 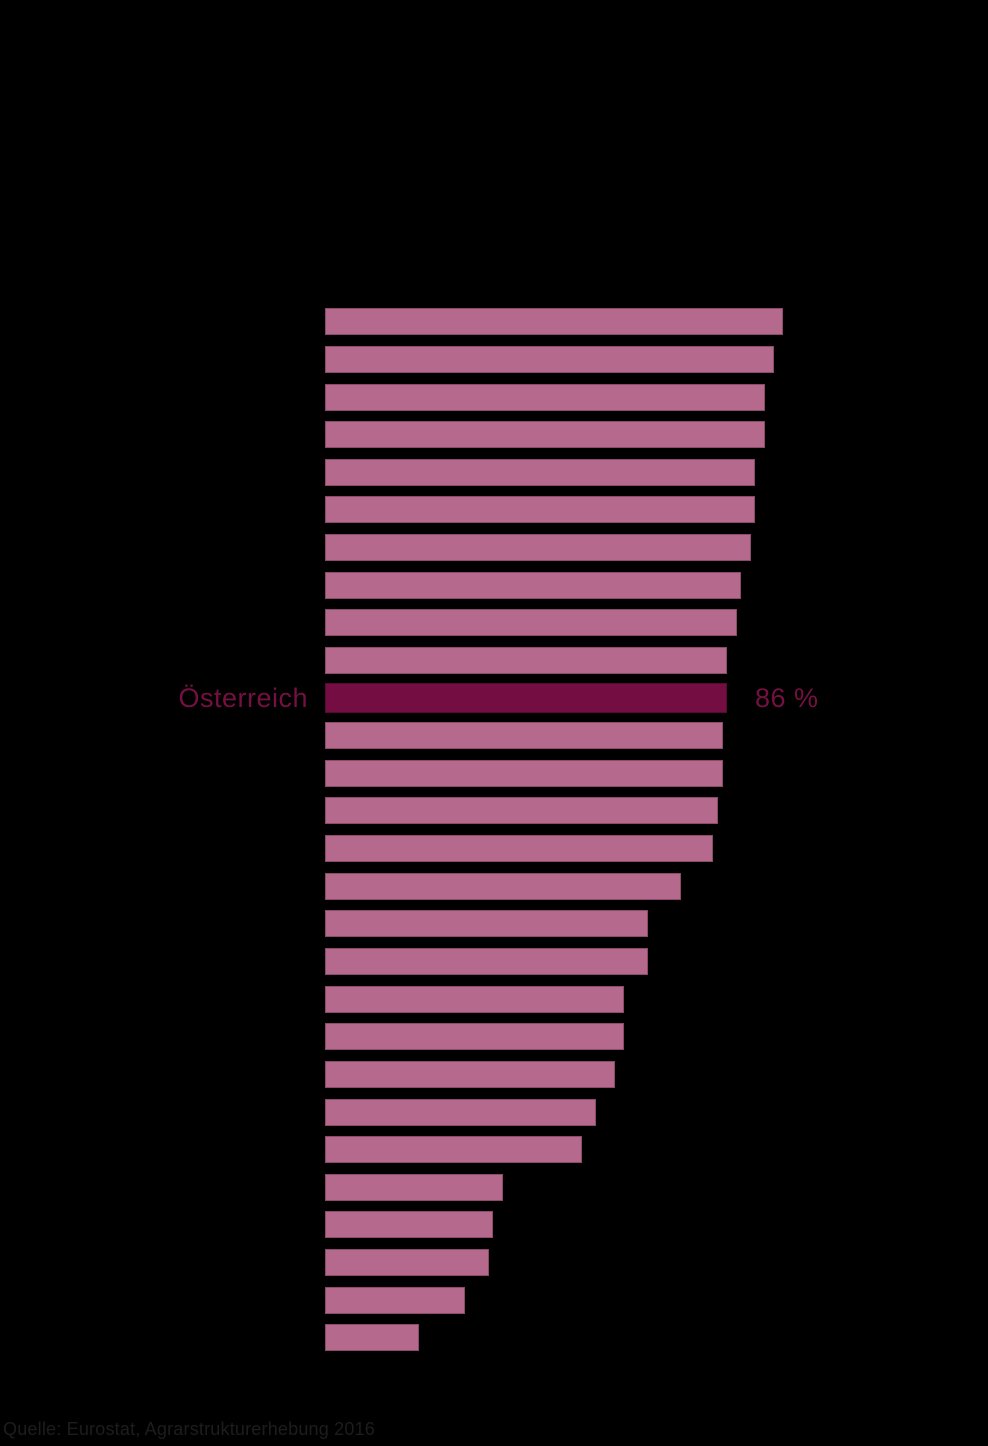 What do you see at coordinates (526, 698) in the screenshot?
I see `bar-highlight` at bounding box center [526, 698].